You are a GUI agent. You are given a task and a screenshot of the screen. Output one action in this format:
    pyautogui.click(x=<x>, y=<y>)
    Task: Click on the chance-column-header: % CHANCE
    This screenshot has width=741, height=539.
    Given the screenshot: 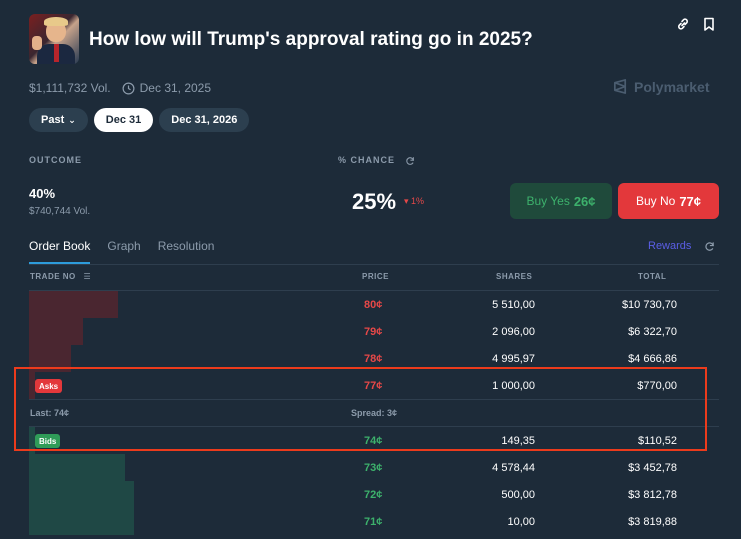 What is the action you would take?
    pyautogui.click(x=376, y=160)
    